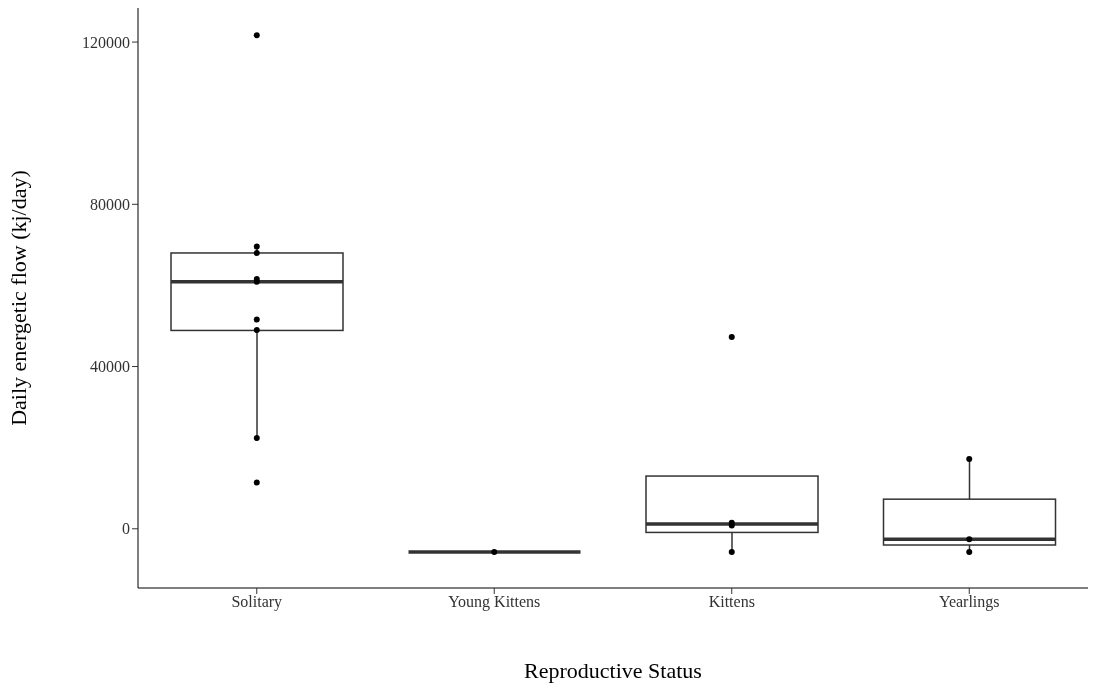  I want to click on x-tick-label: Yearlings, so click(969, 602).